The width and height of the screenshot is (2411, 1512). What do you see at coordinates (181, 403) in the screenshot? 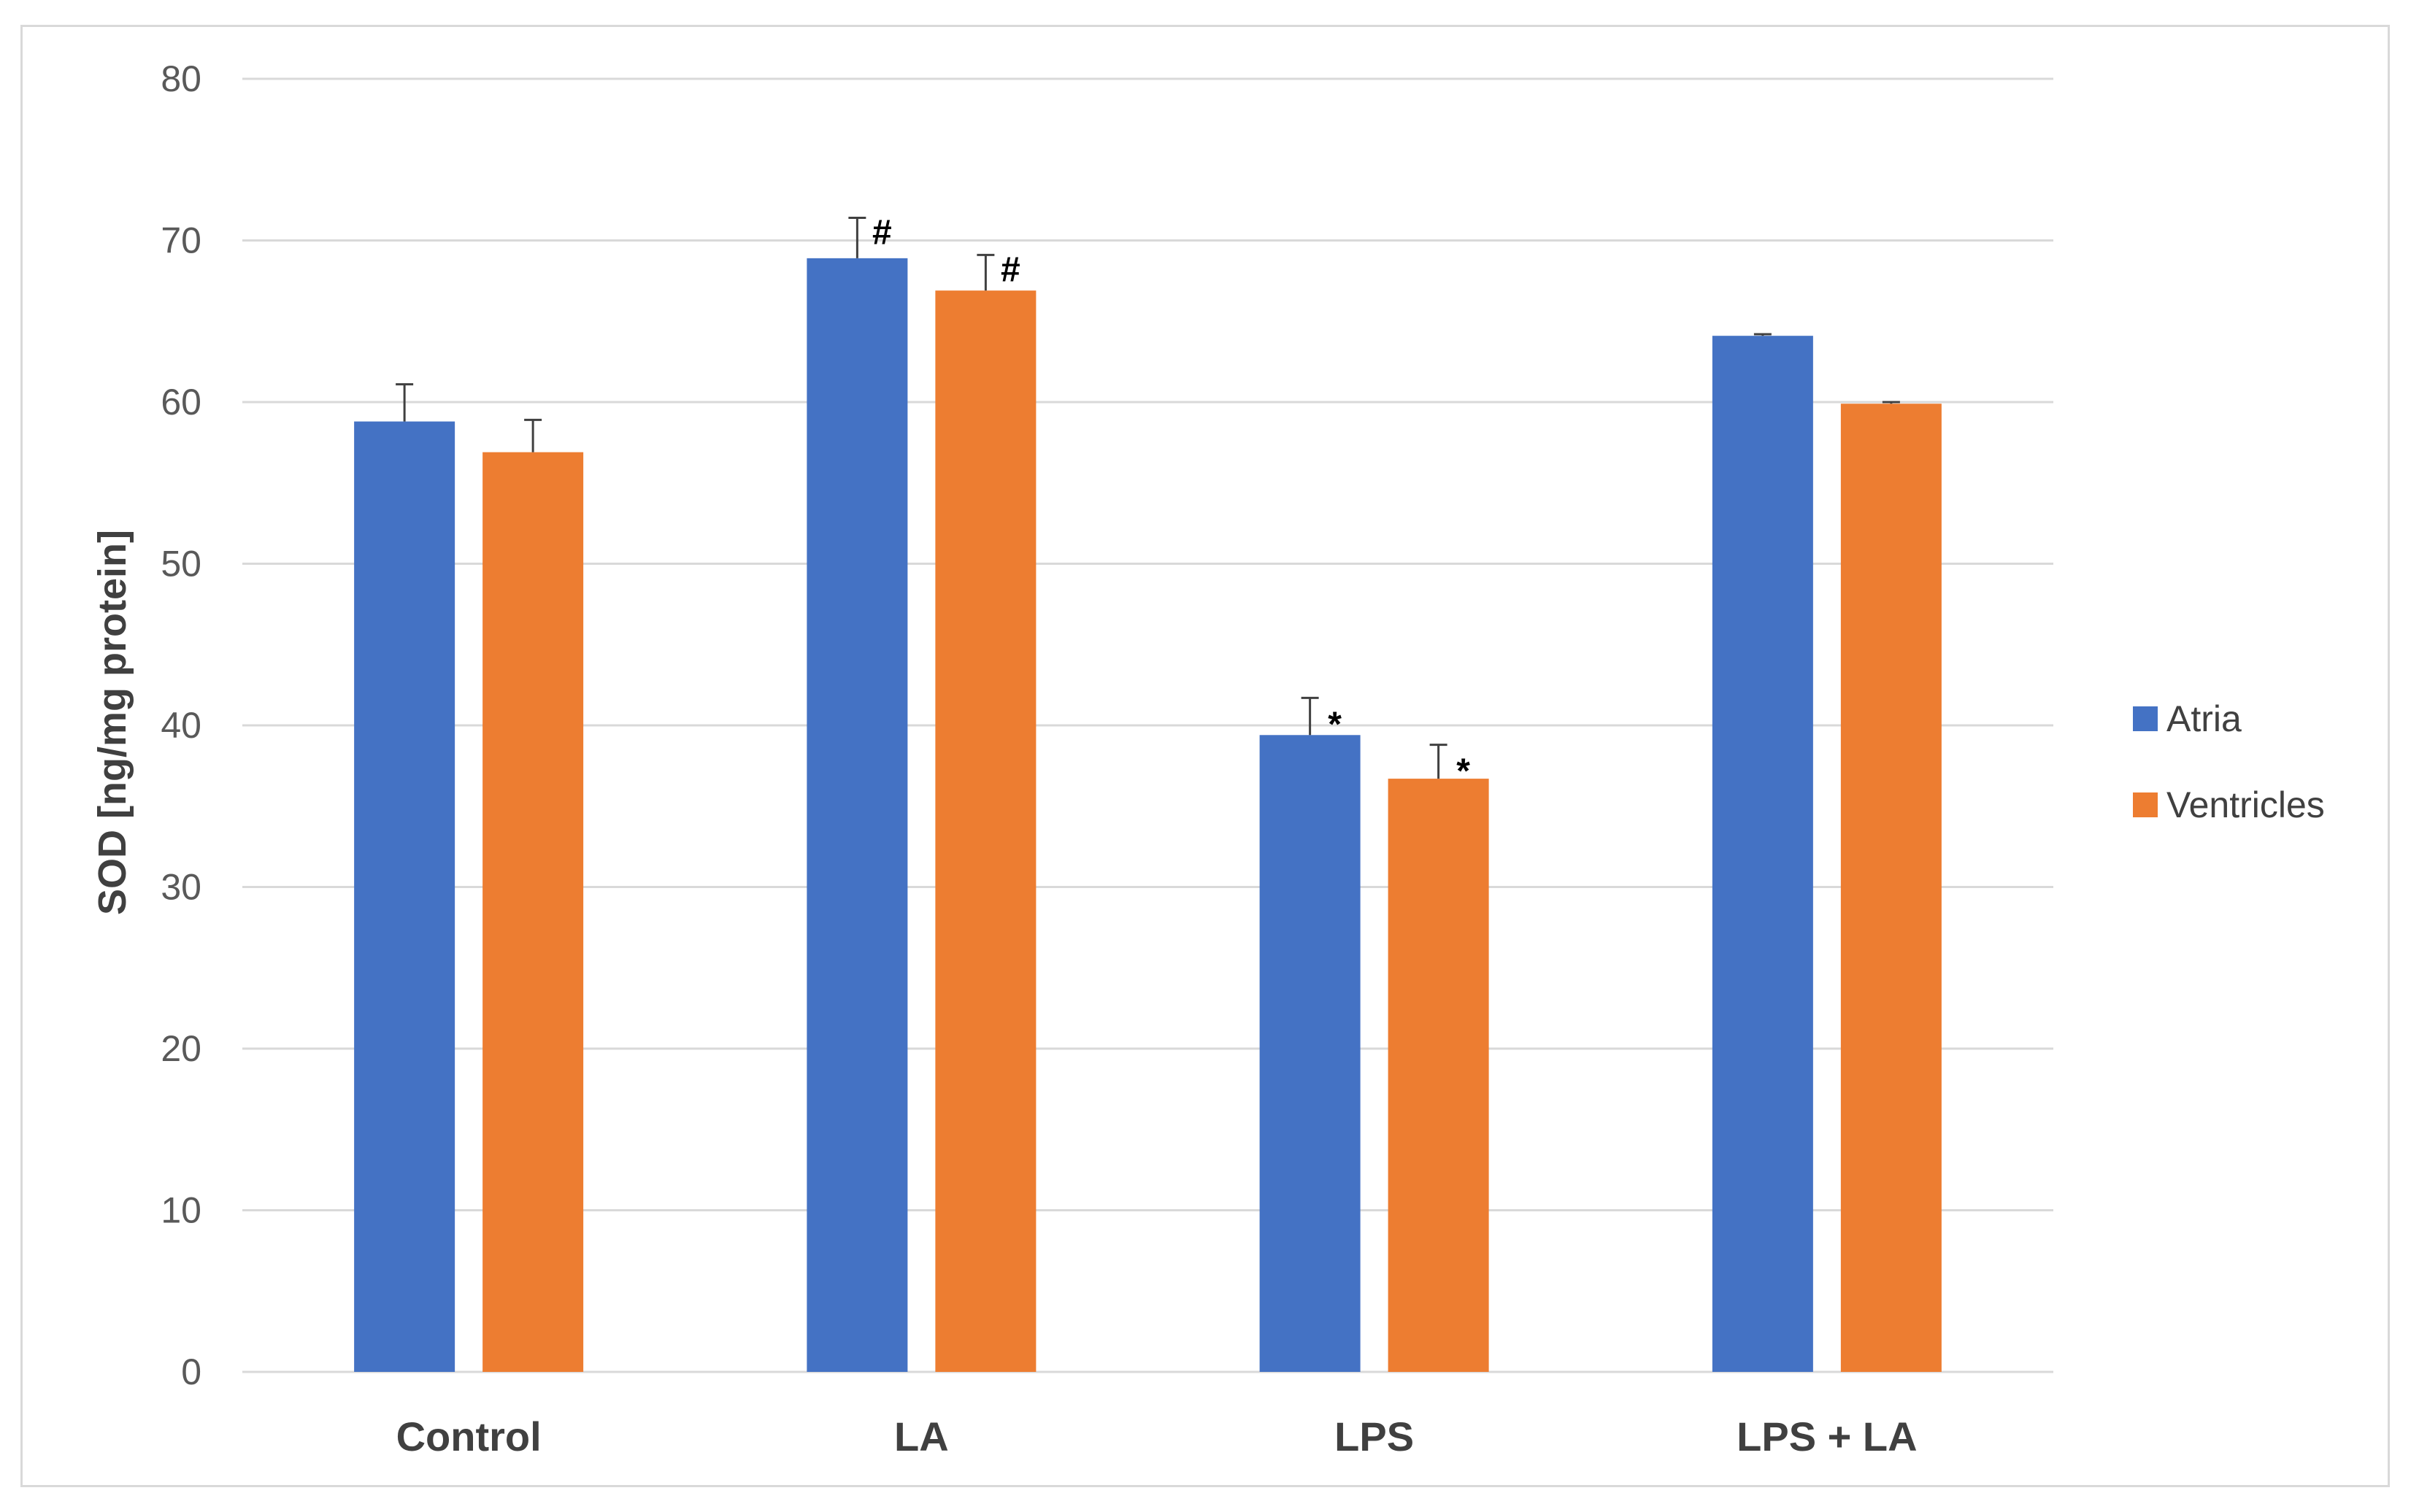
I see `y-tick-label-60: 60` at bounding box center [181, 403].